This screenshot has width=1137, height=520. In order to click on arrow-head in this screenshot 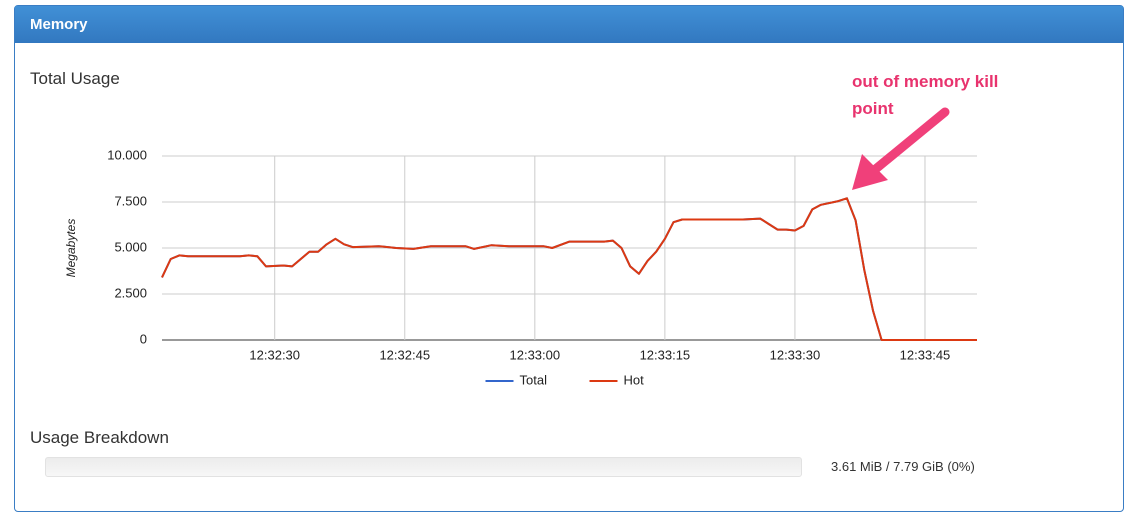, I will do `click(870, 172)`.